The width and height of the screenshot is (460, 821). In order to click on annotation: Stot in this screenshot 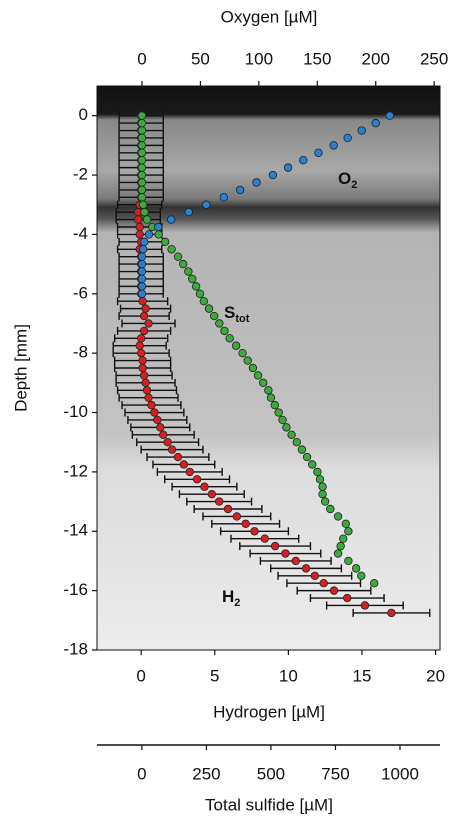, I will do `click(237, 313)`.